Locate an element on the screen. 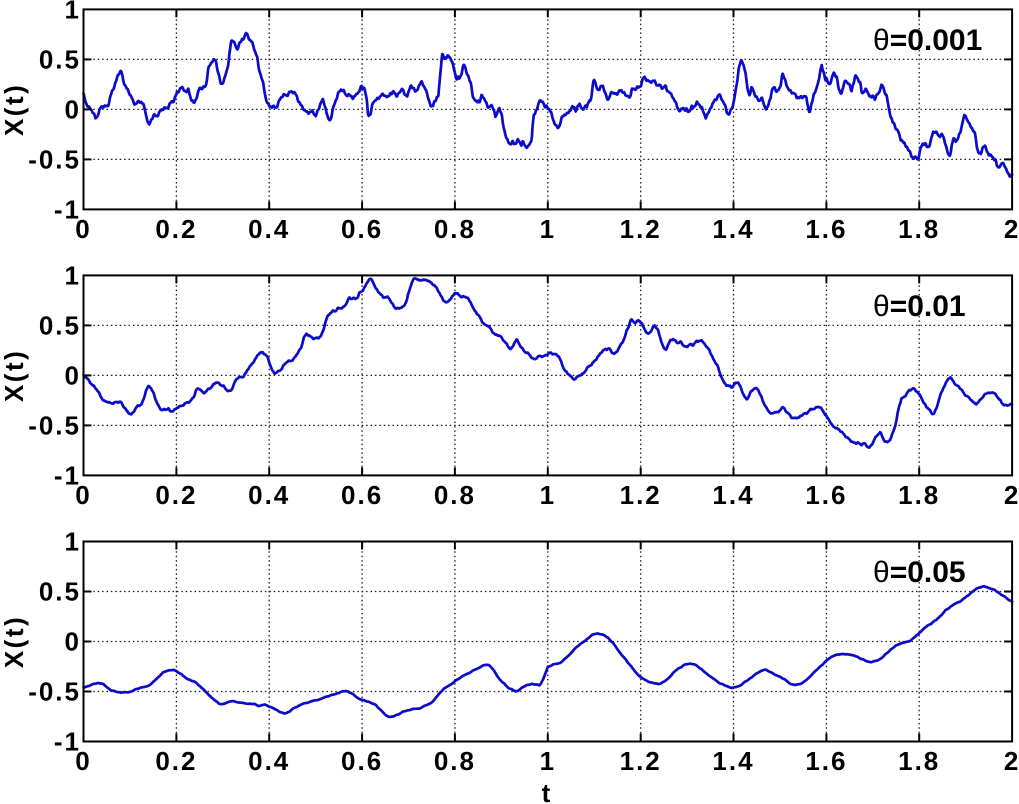 This screenshot has width=1019, height=804. svg-text: θ=0.01 is located at coordinates (919, 306).